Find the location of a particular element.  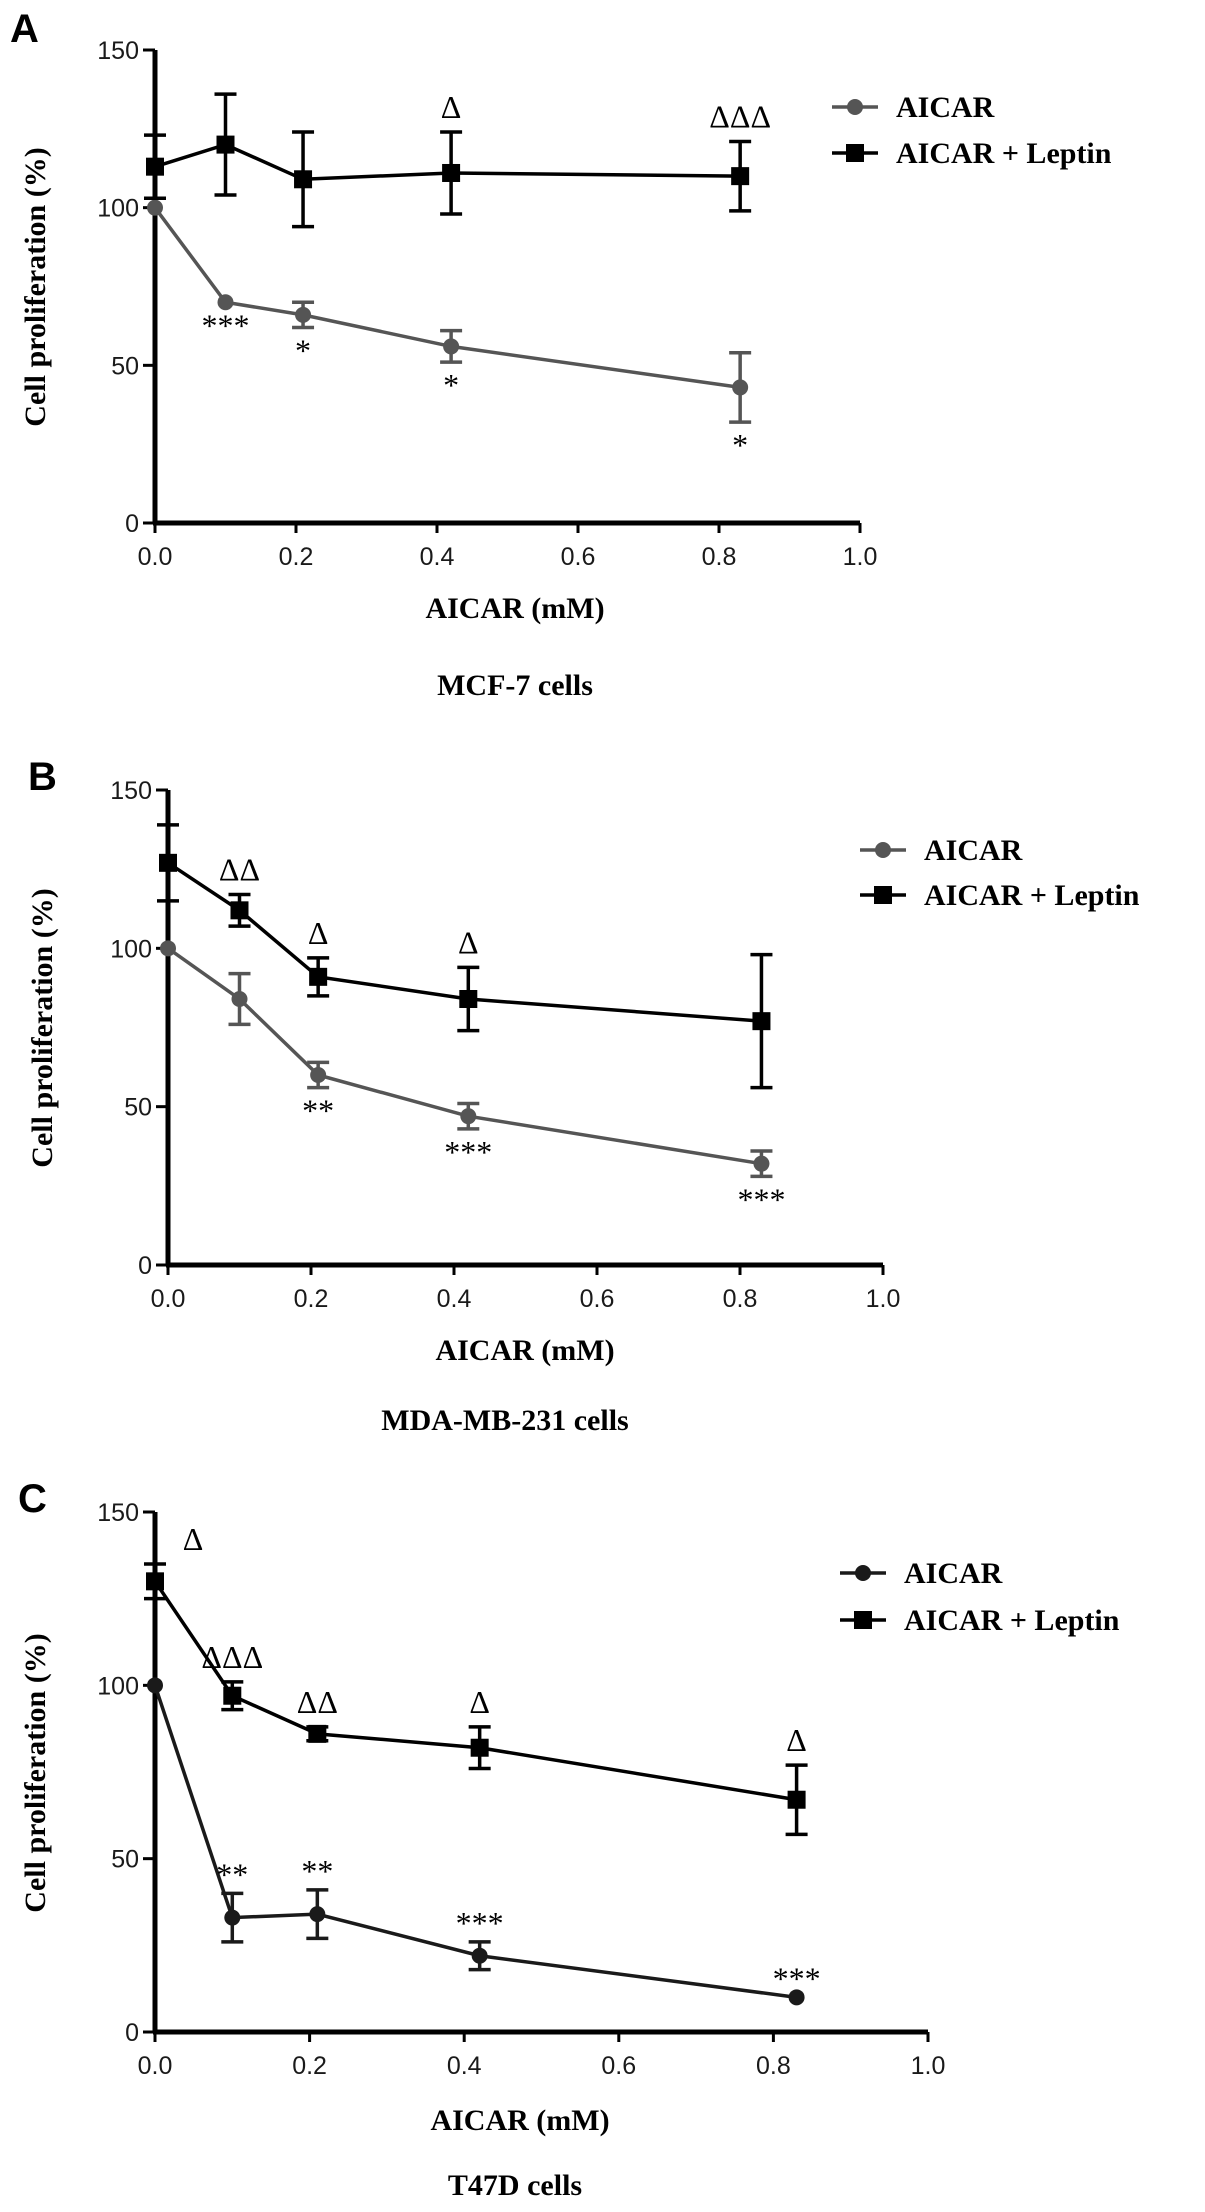

legend-label: AICAR + Leptin is located at coordinates (1032, 895).